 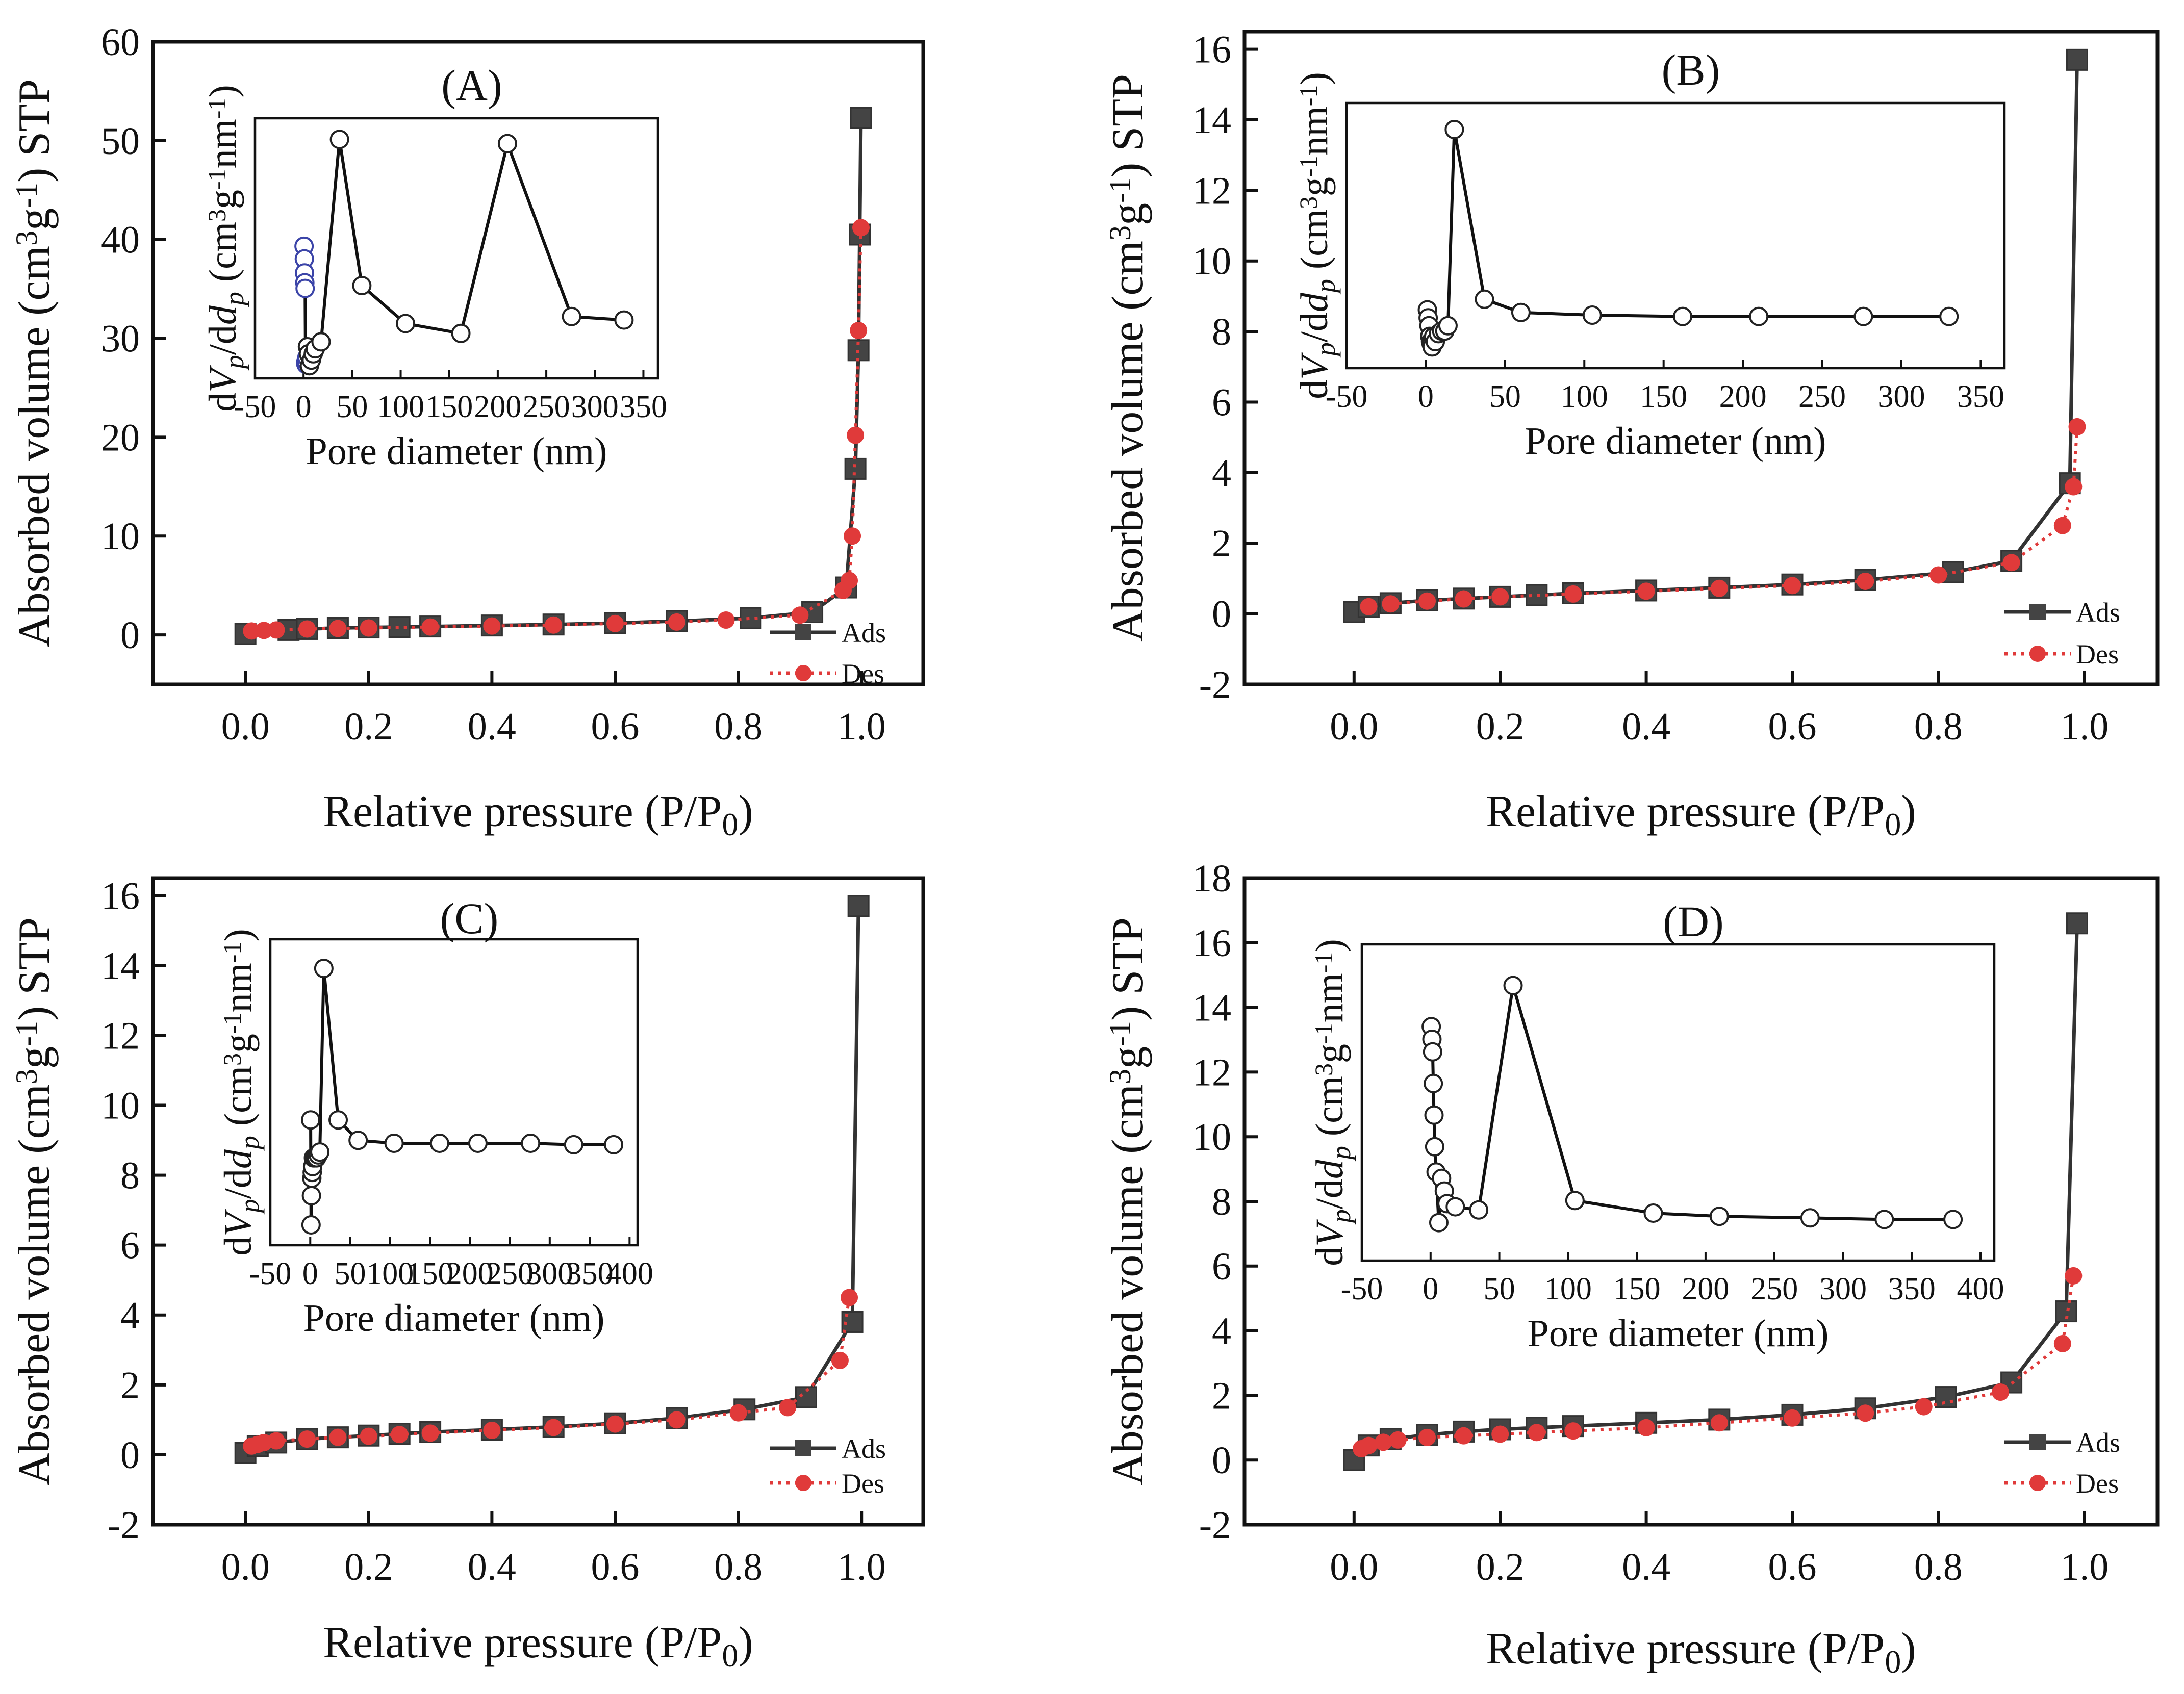 I want to click on y-tick-label: 12, so click(x=120, y=1036).